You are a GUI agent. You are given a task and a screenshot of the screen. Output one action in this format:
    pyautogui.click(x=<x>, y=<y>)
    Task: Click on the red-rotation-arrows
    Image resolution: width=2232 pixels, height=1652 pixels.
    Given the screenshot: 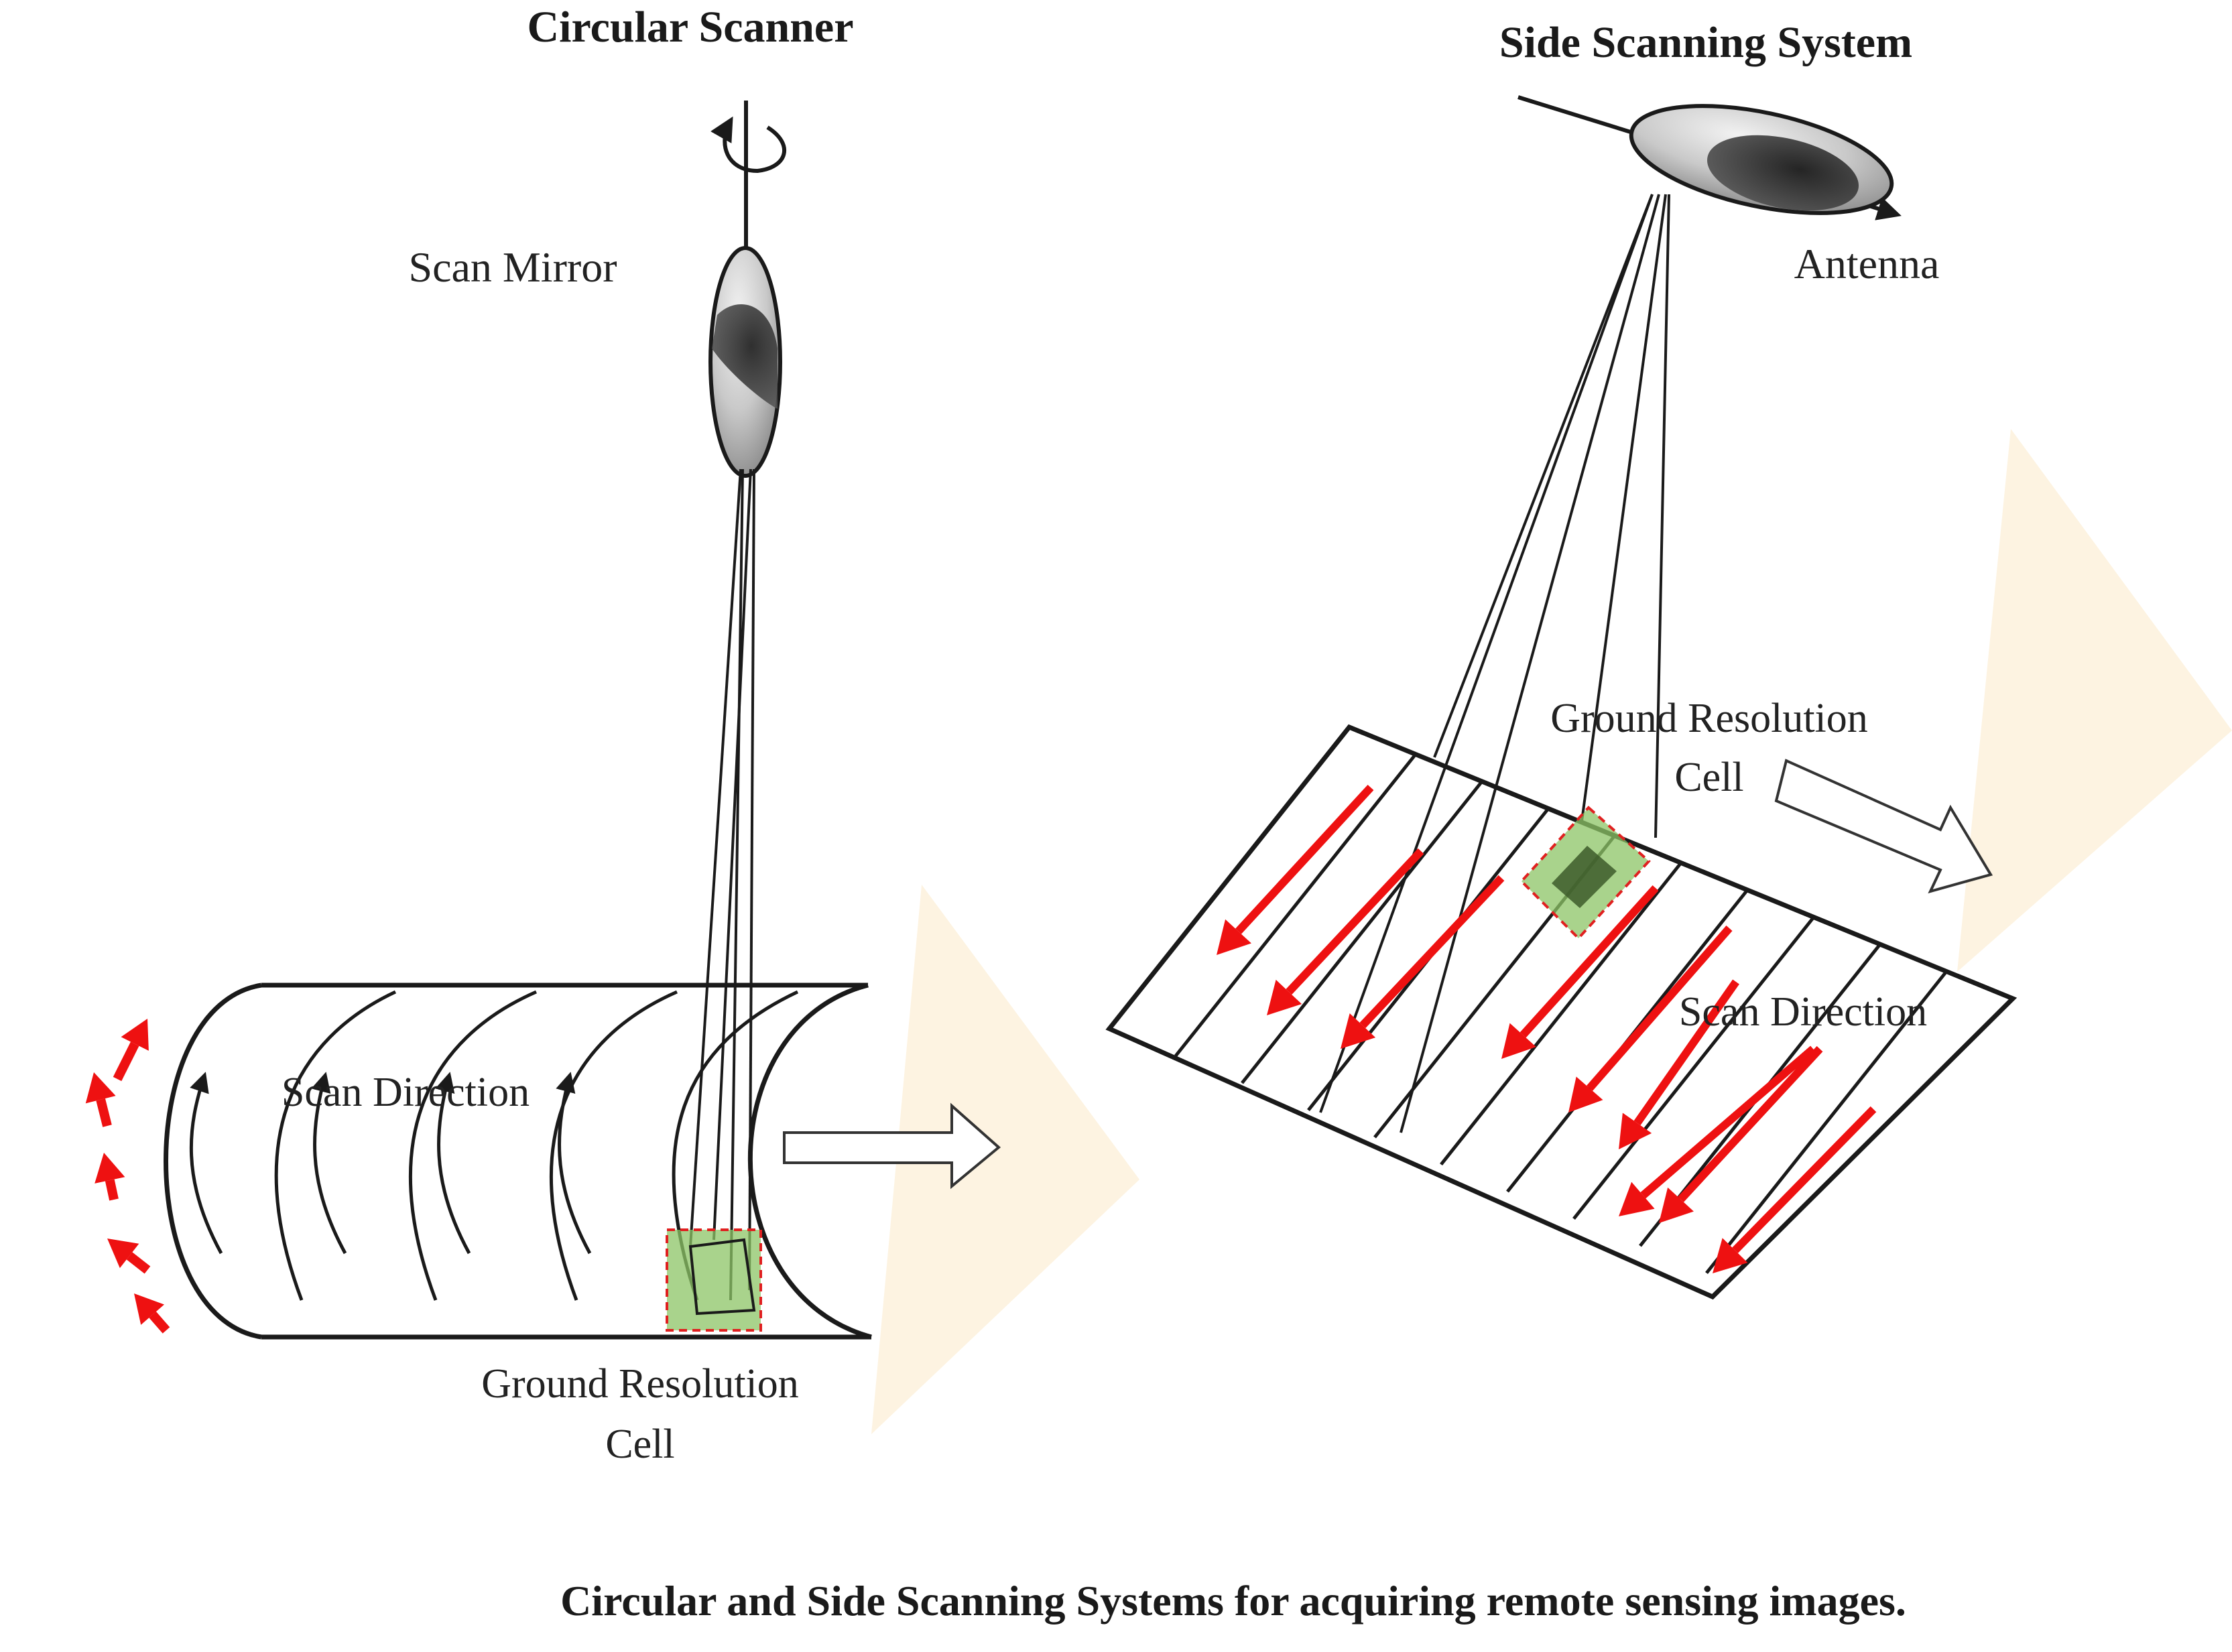 What is the action you would take?
    pyautogui.click(x=127, y=1177)
    